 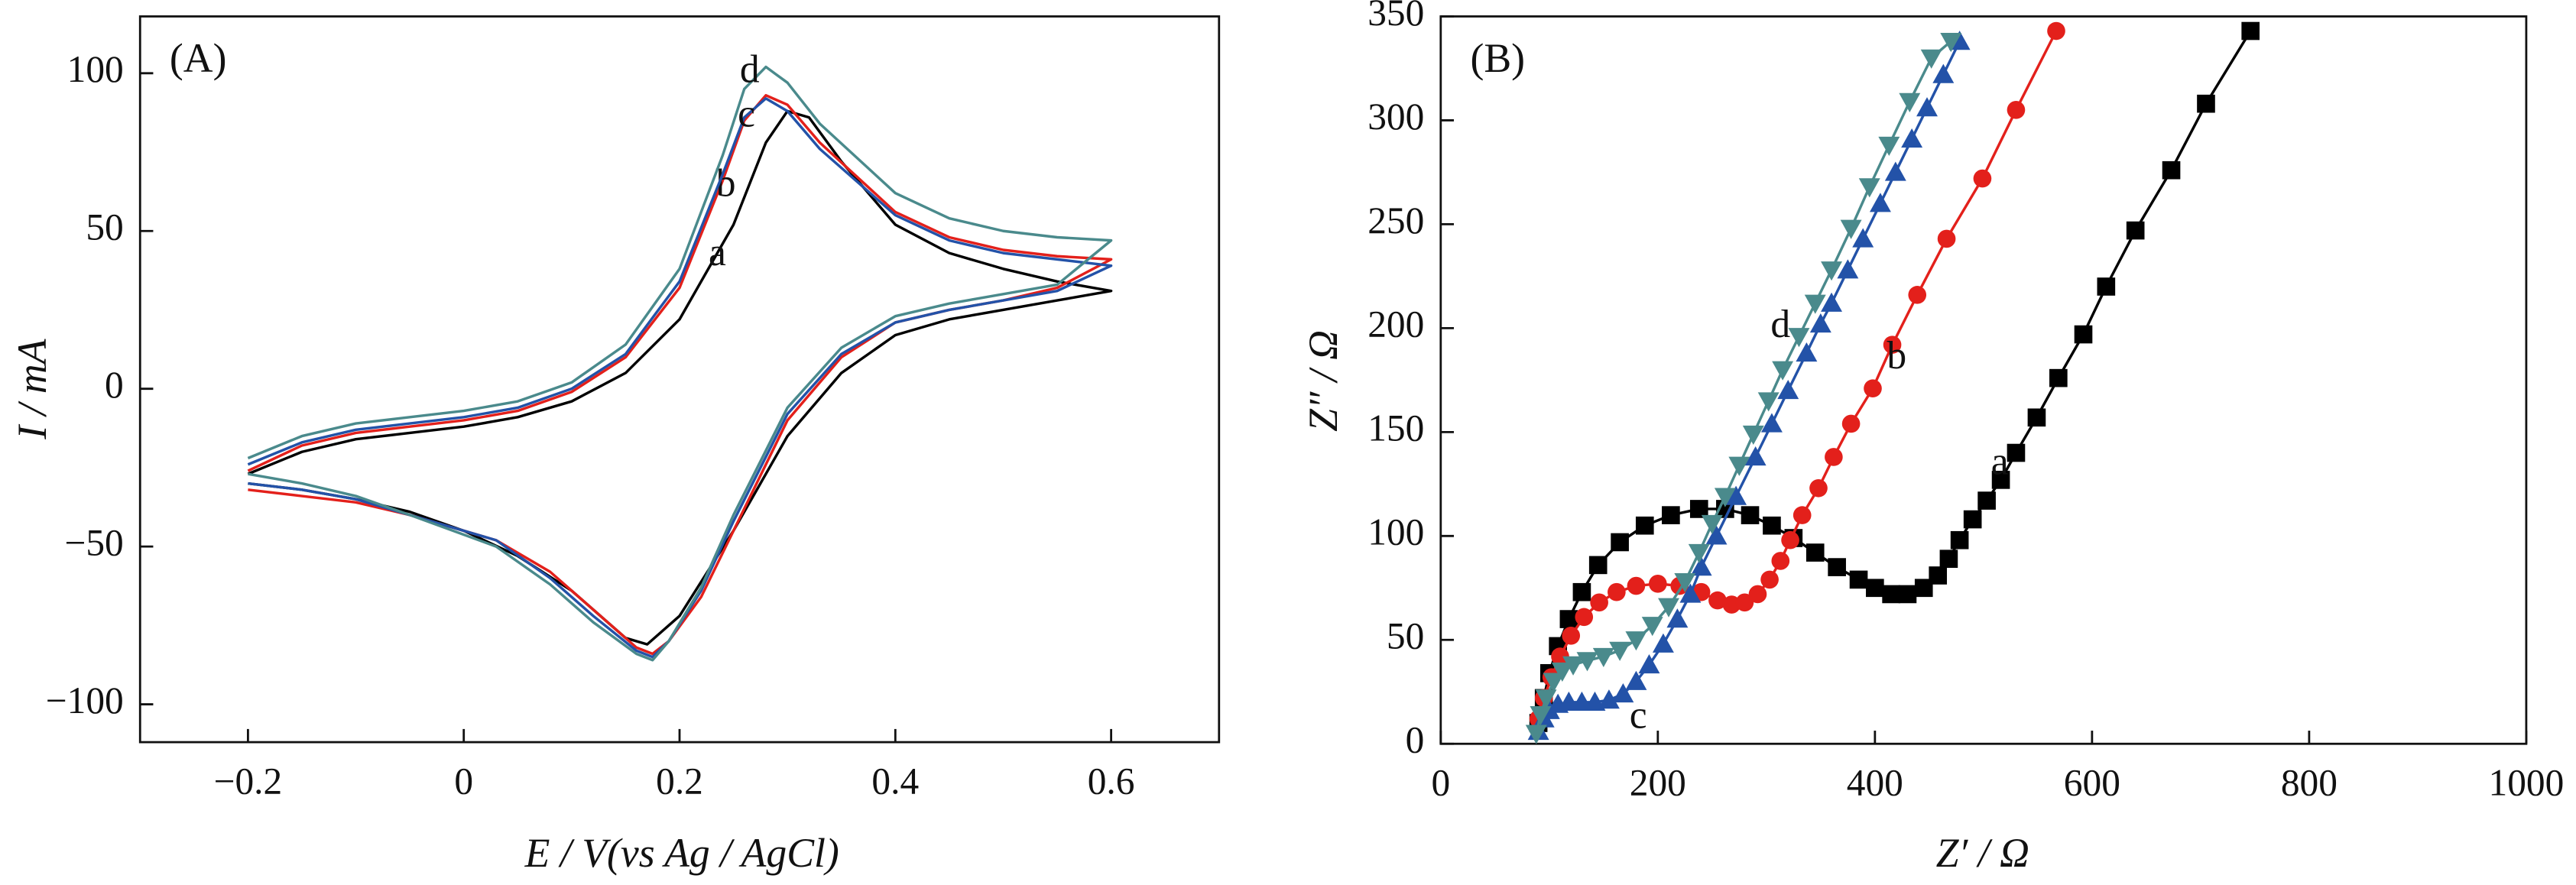 I want to click on y-tick-label: 300, so click(x=1395, y=117).